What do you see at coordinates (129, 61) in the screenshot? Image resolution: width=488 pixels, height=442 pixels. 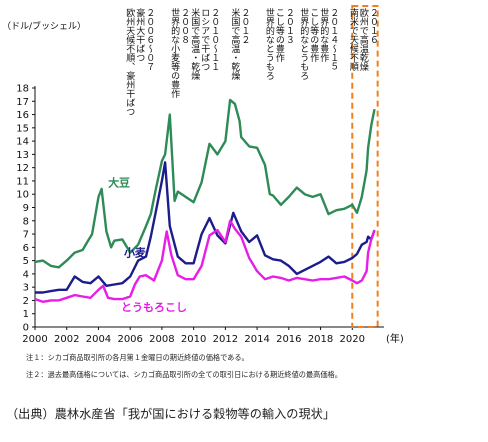 I see `event-annotation-line: 欧州天候不順、豪州干ばつ` at bounding box center [129, 61].